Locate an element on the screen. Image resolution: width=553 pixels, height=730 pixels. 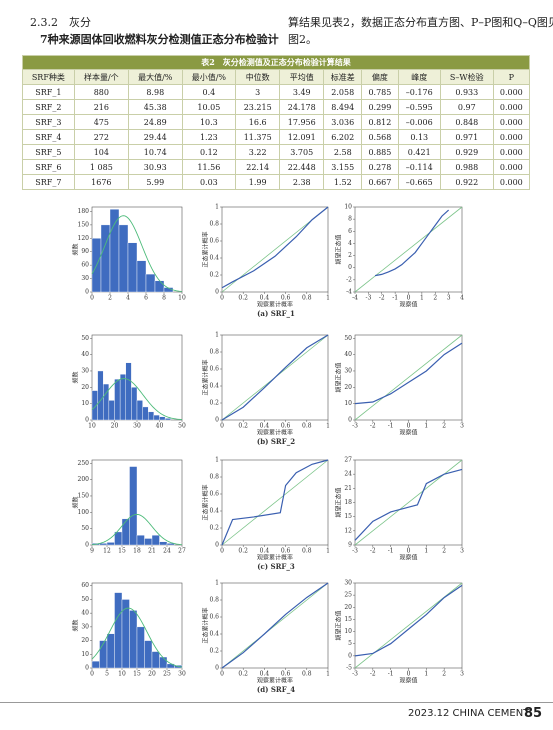
header-text: 7种来源固体回收燃料灰分检测值正态分布检验计 is located at coordinates (159, 39).